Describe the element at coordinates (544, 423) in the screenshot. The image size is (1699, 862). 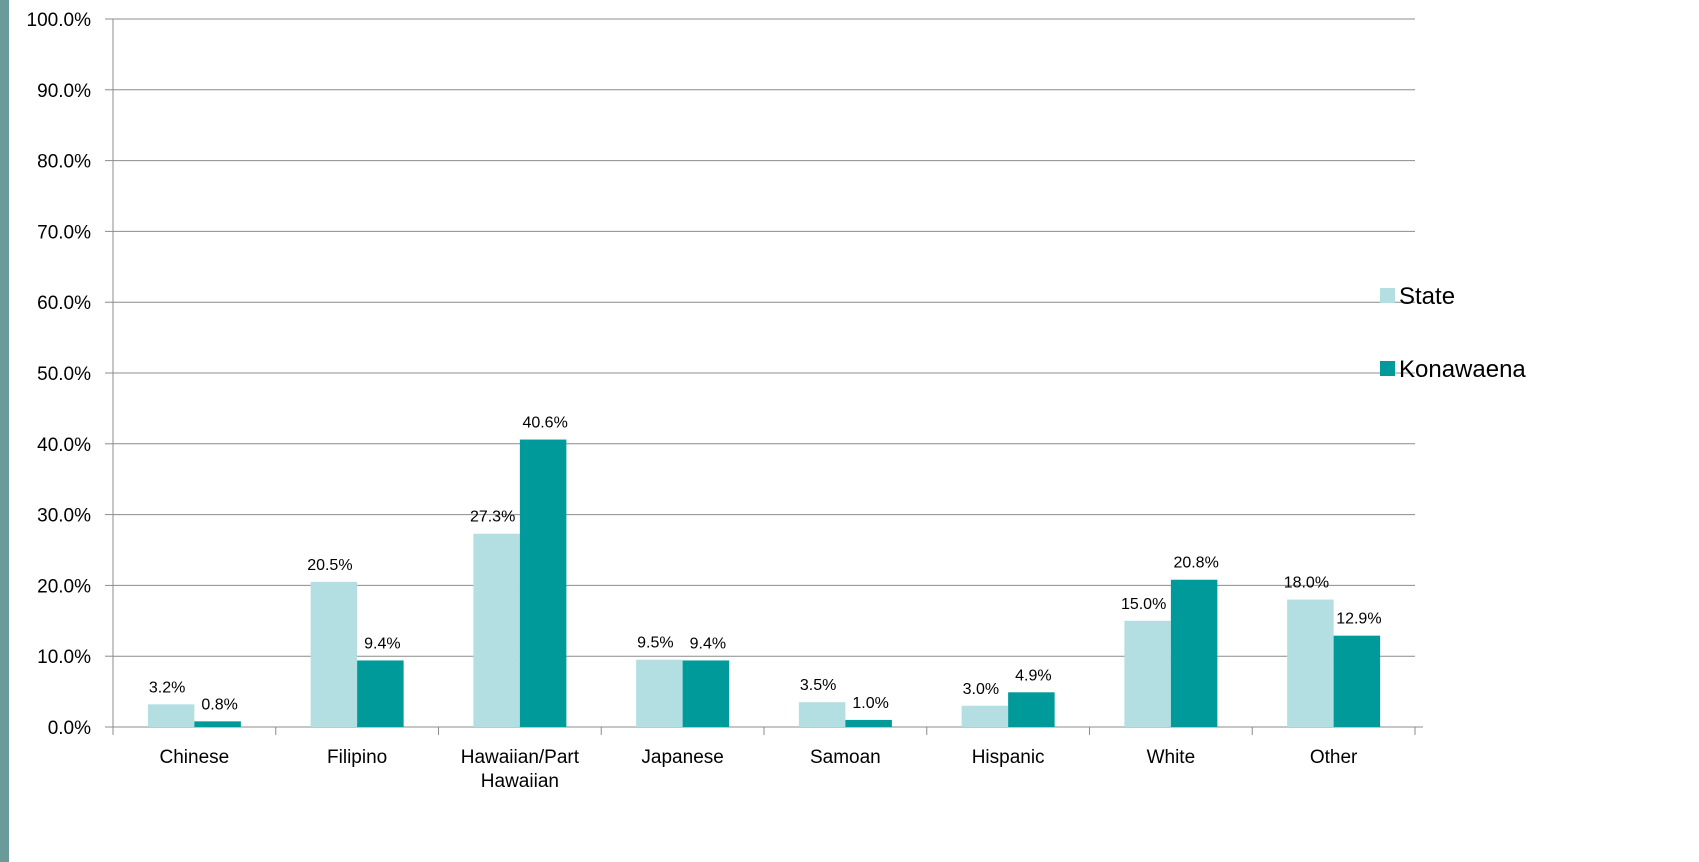
I see `data-label: 40.6%` at that location.